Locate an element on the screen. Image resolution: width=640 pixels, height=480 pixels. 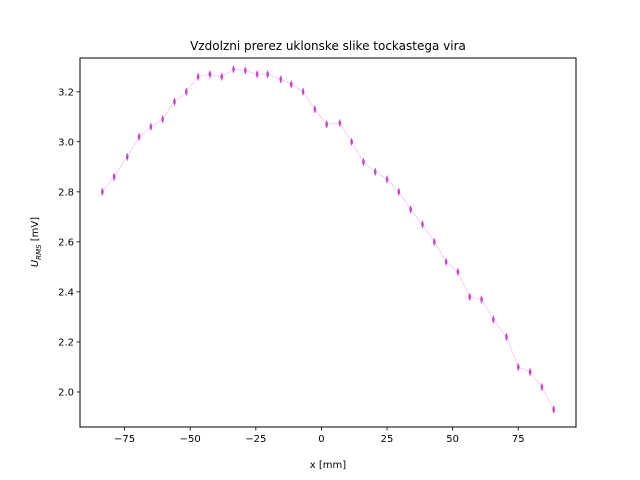
y-tick-label: 2.6 is located at coordinates (66, 242).